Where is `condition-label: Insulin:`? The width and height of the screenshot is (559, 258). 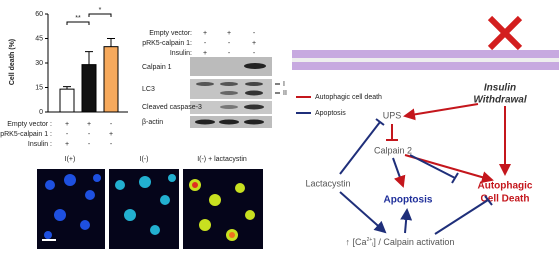
condition-label: Insulin: is located at coordinates (181, 53).